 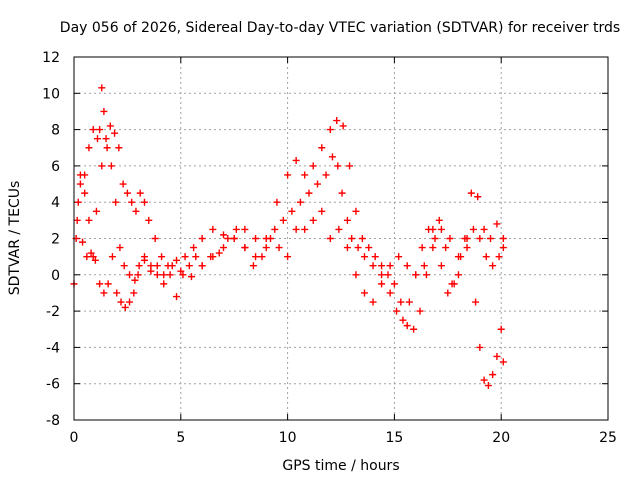 What do you see at coordinates (53, 348) in the screenshot?
I see `y-tick-label: -4` at bounding box center [53, 348].